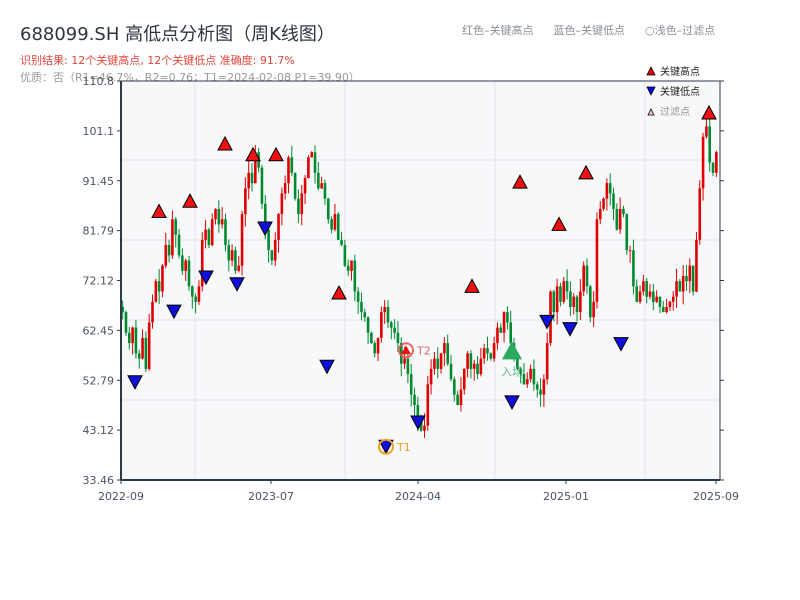 This screenshot has height=600, width=800. Describe the element at coordinates (675, 111) in the screenshot. I see `legend-label: 过滤点` at that location.